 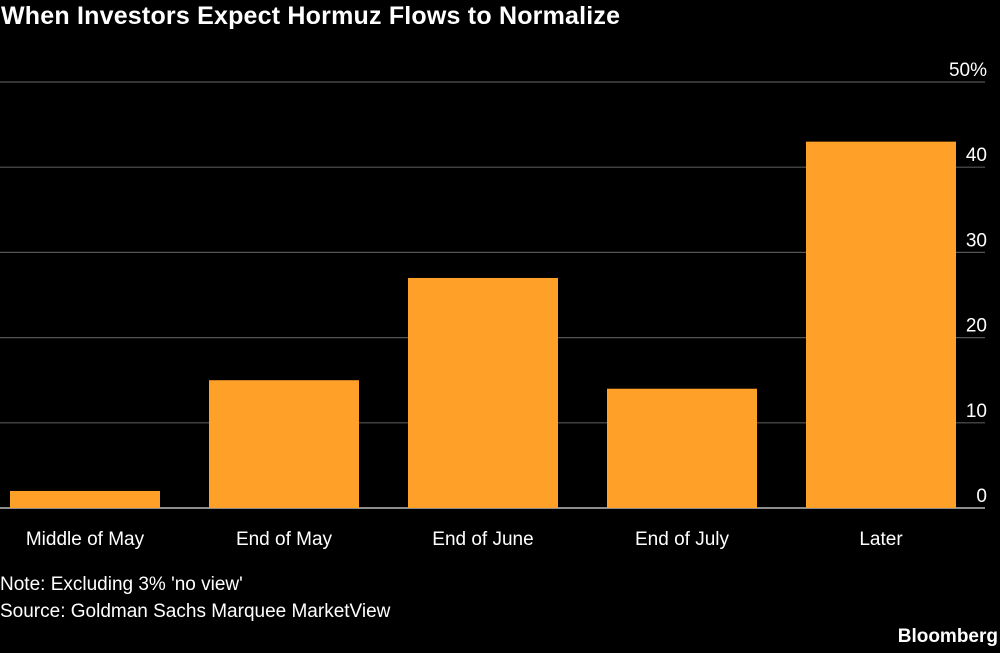 I want to click on x-category-label: End of June, so click(x=482, y=539).